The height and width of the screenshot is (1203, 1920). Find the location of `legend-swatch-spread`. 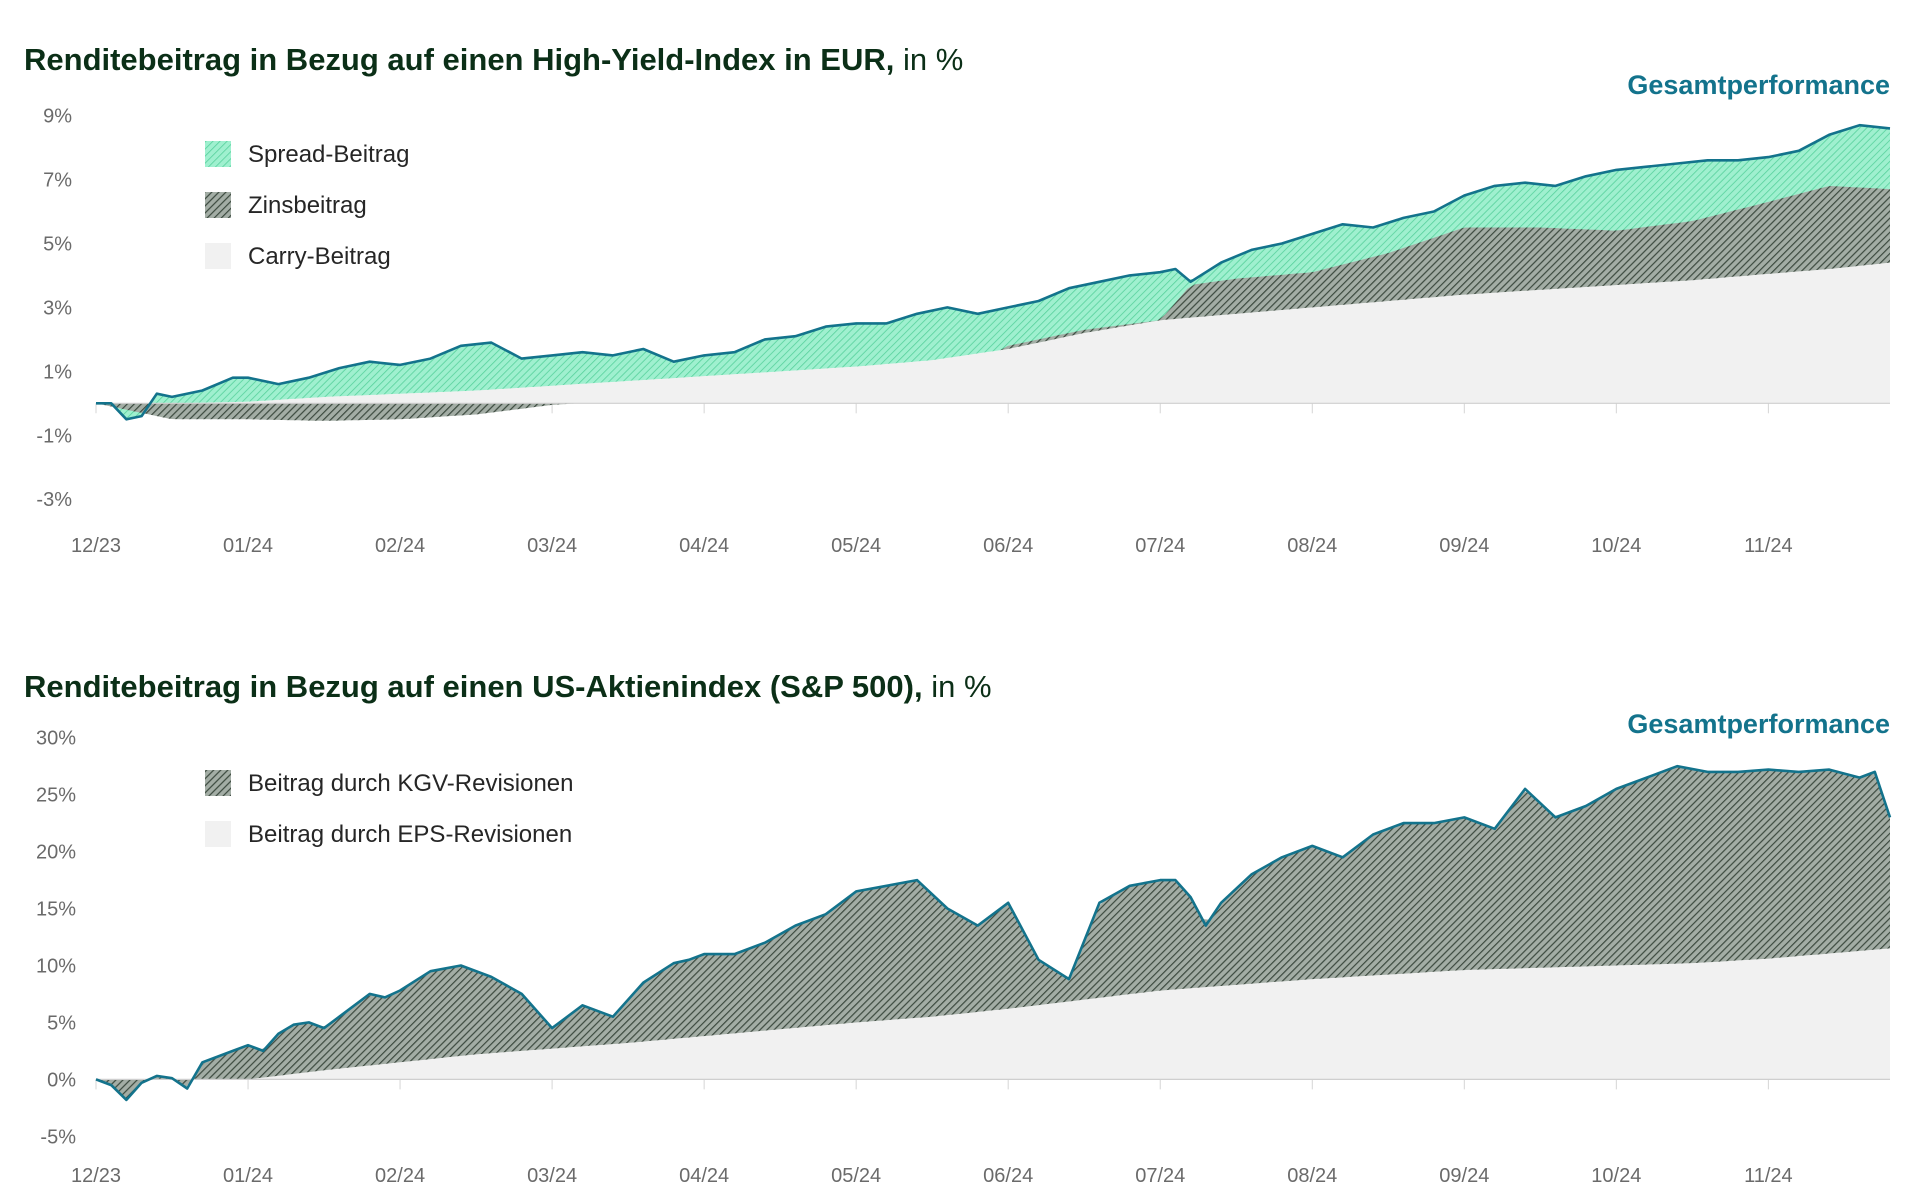

legend-swatch-spread is located at coordinates (218, 154).